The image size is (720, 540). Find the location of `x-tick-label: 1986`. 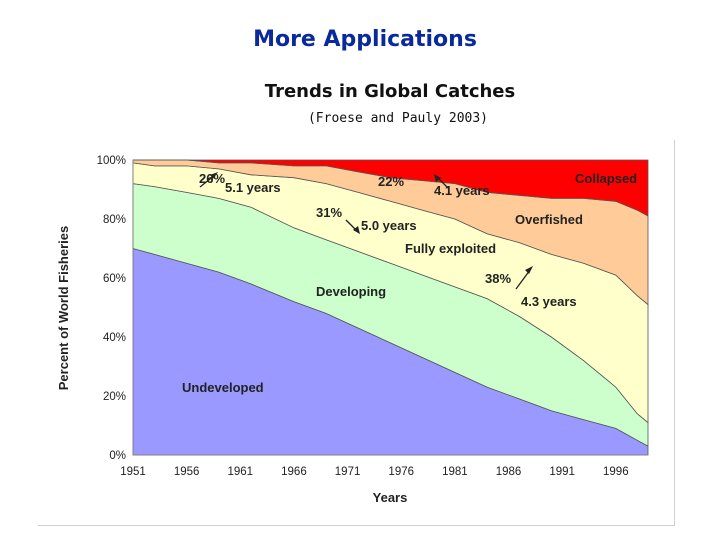

x-tick-label: 1986 is located at coordinates (509, 472).